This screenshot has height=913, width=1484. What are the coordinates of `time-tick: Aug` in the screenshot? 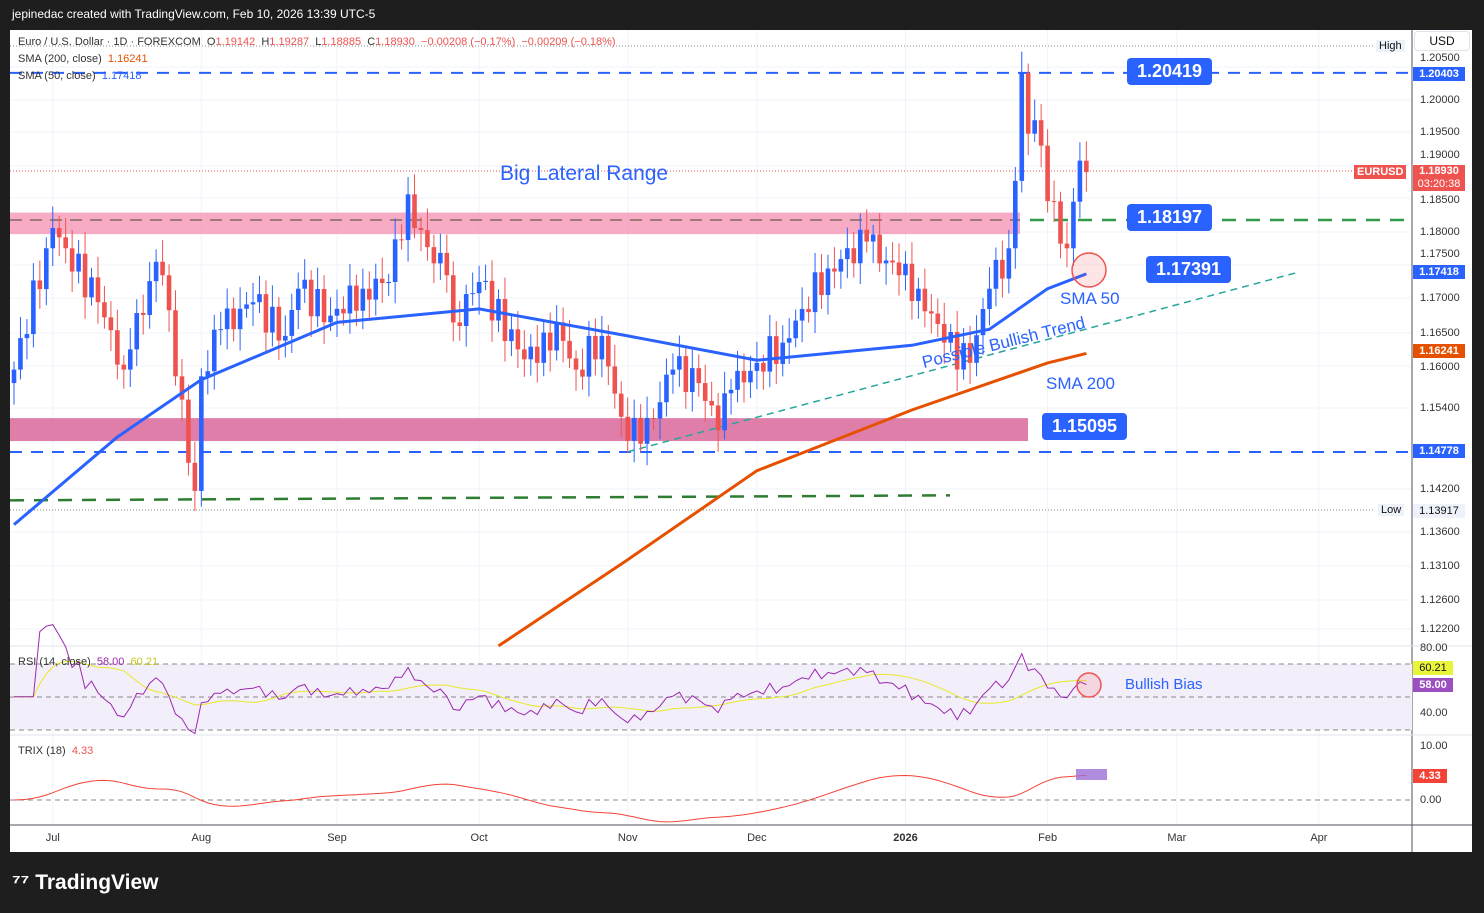 It's located at (201, 838).